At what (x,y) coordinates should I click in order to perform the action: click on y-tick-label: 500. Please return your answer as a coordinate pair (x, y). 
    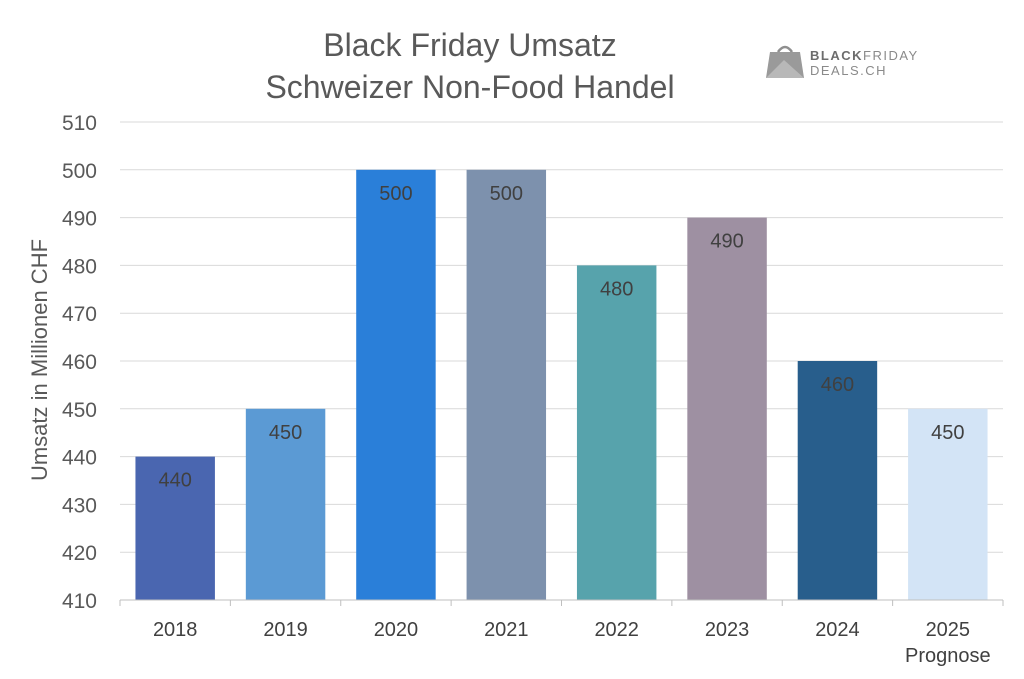
    Looking at the image, I should click on (79, 171).